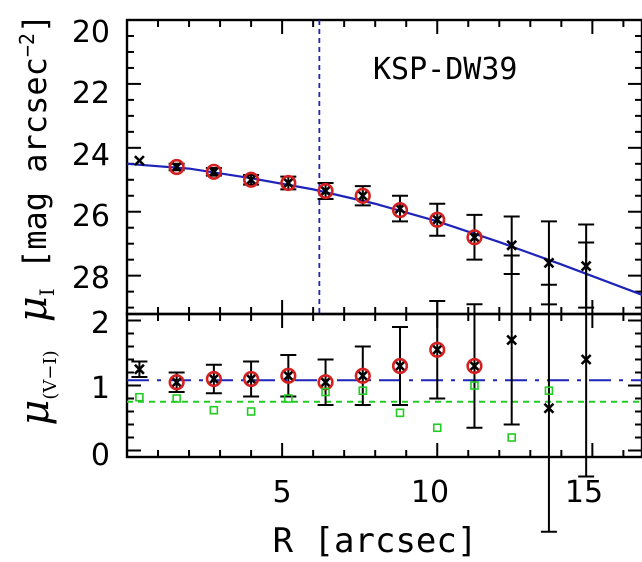 The width and height of the screenshot is (642, 562). I want to click on lower-y-axis-title: μ(V−I), so click(36, 387).